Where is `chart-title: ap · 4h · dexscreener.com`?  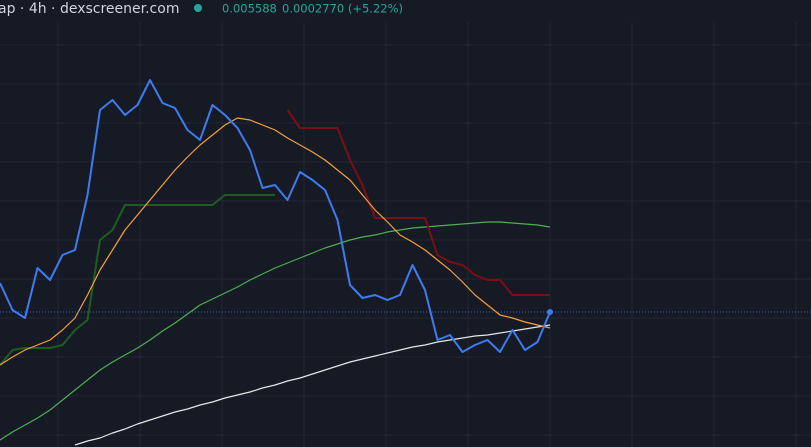
chart-title: ap · 4h · dexscreener.com is located at coordinates (89, 9).